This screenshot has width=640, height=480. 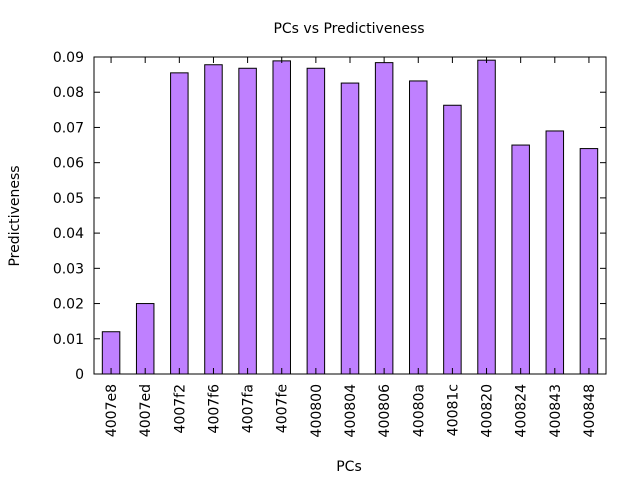 What do you see at coordinates (68, 164) in the screenshot?
I see `y-tick-label: 0.06` at bounding box center [68, 164].